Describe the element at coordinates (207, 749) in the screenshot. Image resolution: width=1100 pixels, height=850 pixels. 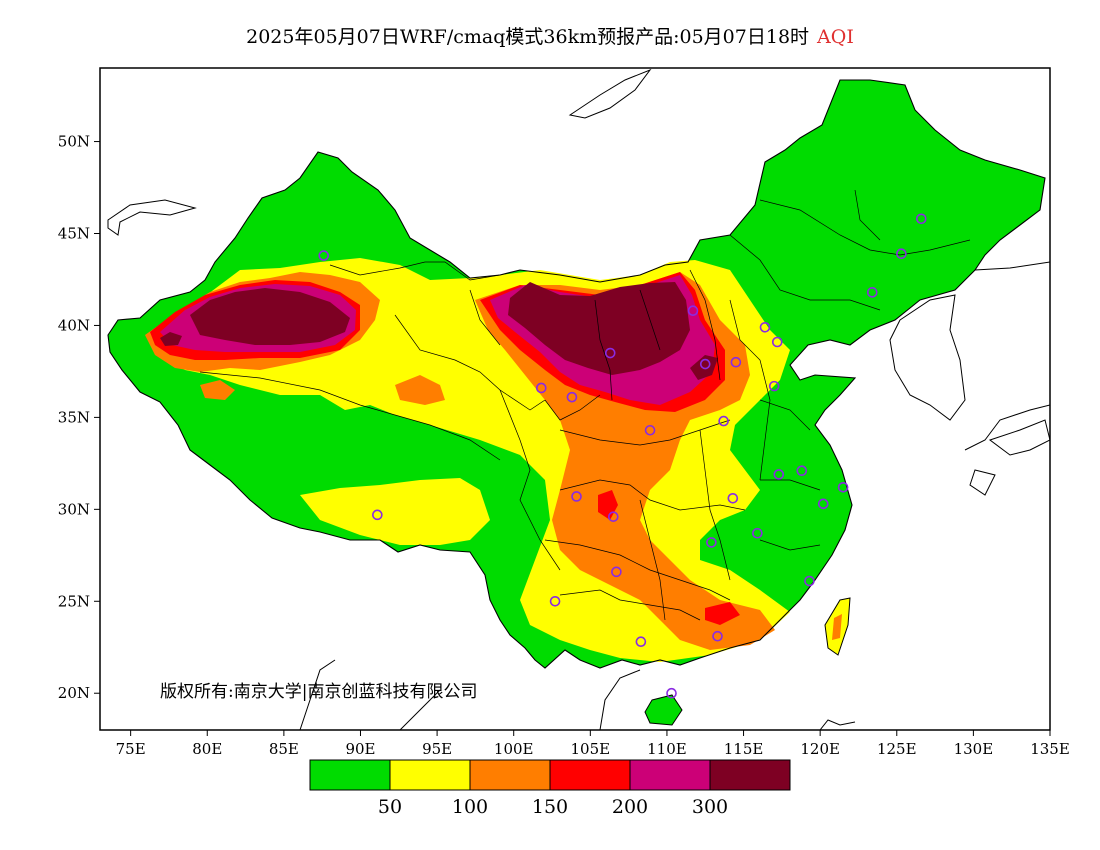
I see `lon-tick-label: 80E` at that location.